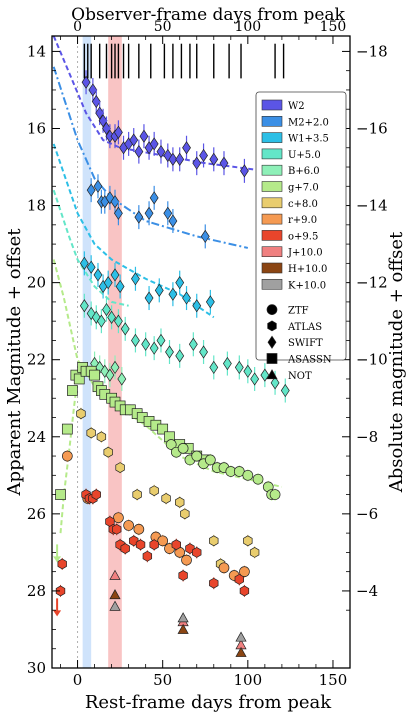 Image resolution: width=415 pixels, height=717 pixels. What do you see at coordinates (158, 103) in the screenshot?
I see `fit-line` at bounding box center [158, 103].